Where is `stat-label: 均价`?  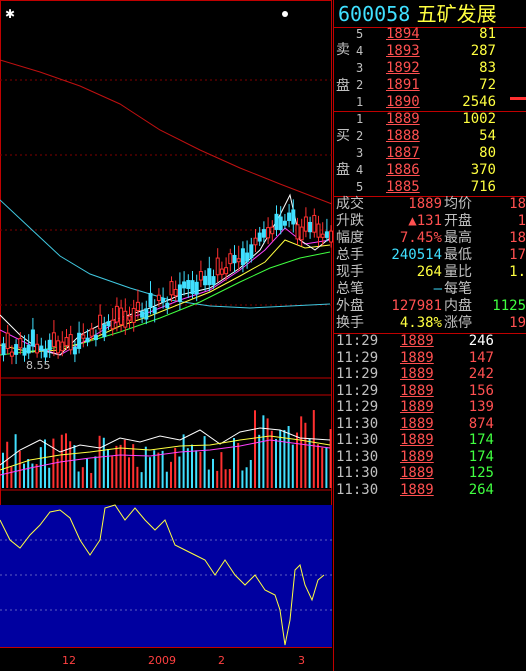
stat-label: 均价 is located at coordinates (458, 204).